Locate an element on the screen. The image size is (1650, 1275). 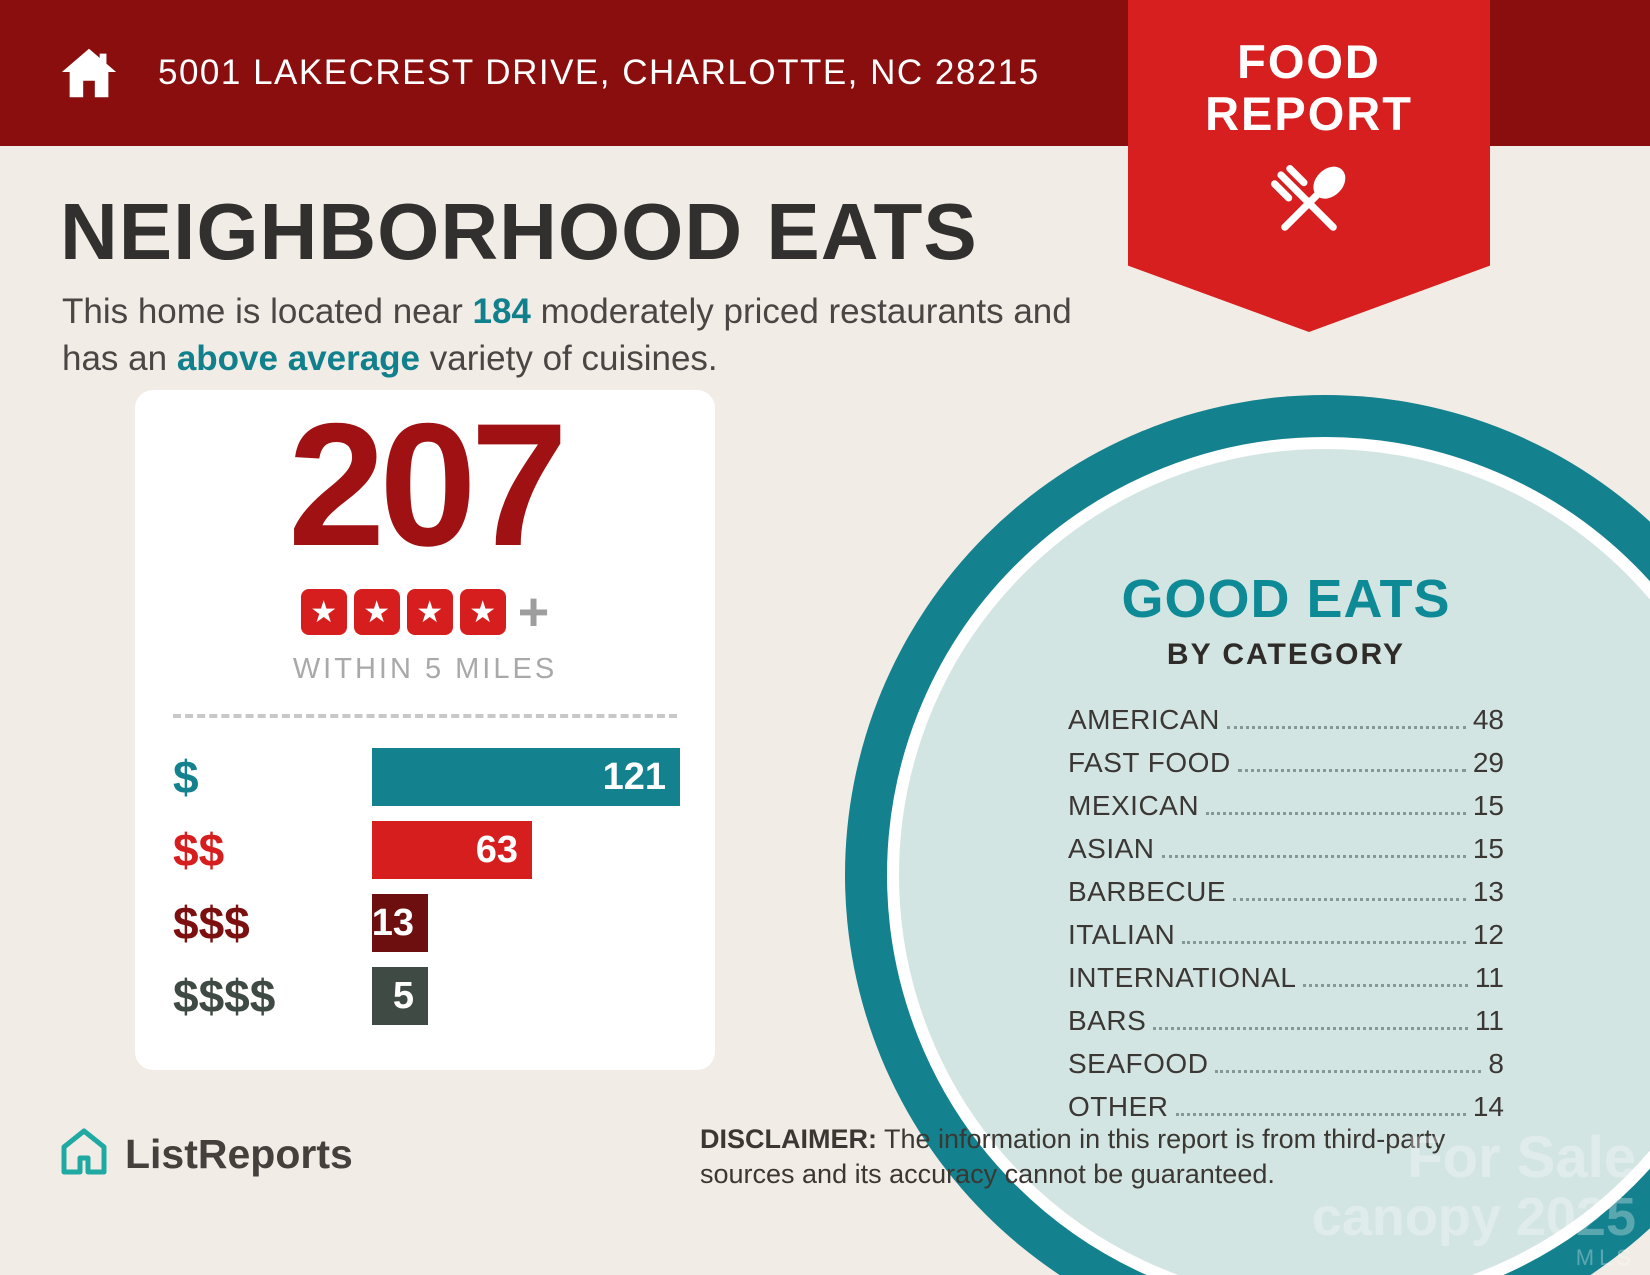
category-value: 29 is located at coordinates (1488, 762).